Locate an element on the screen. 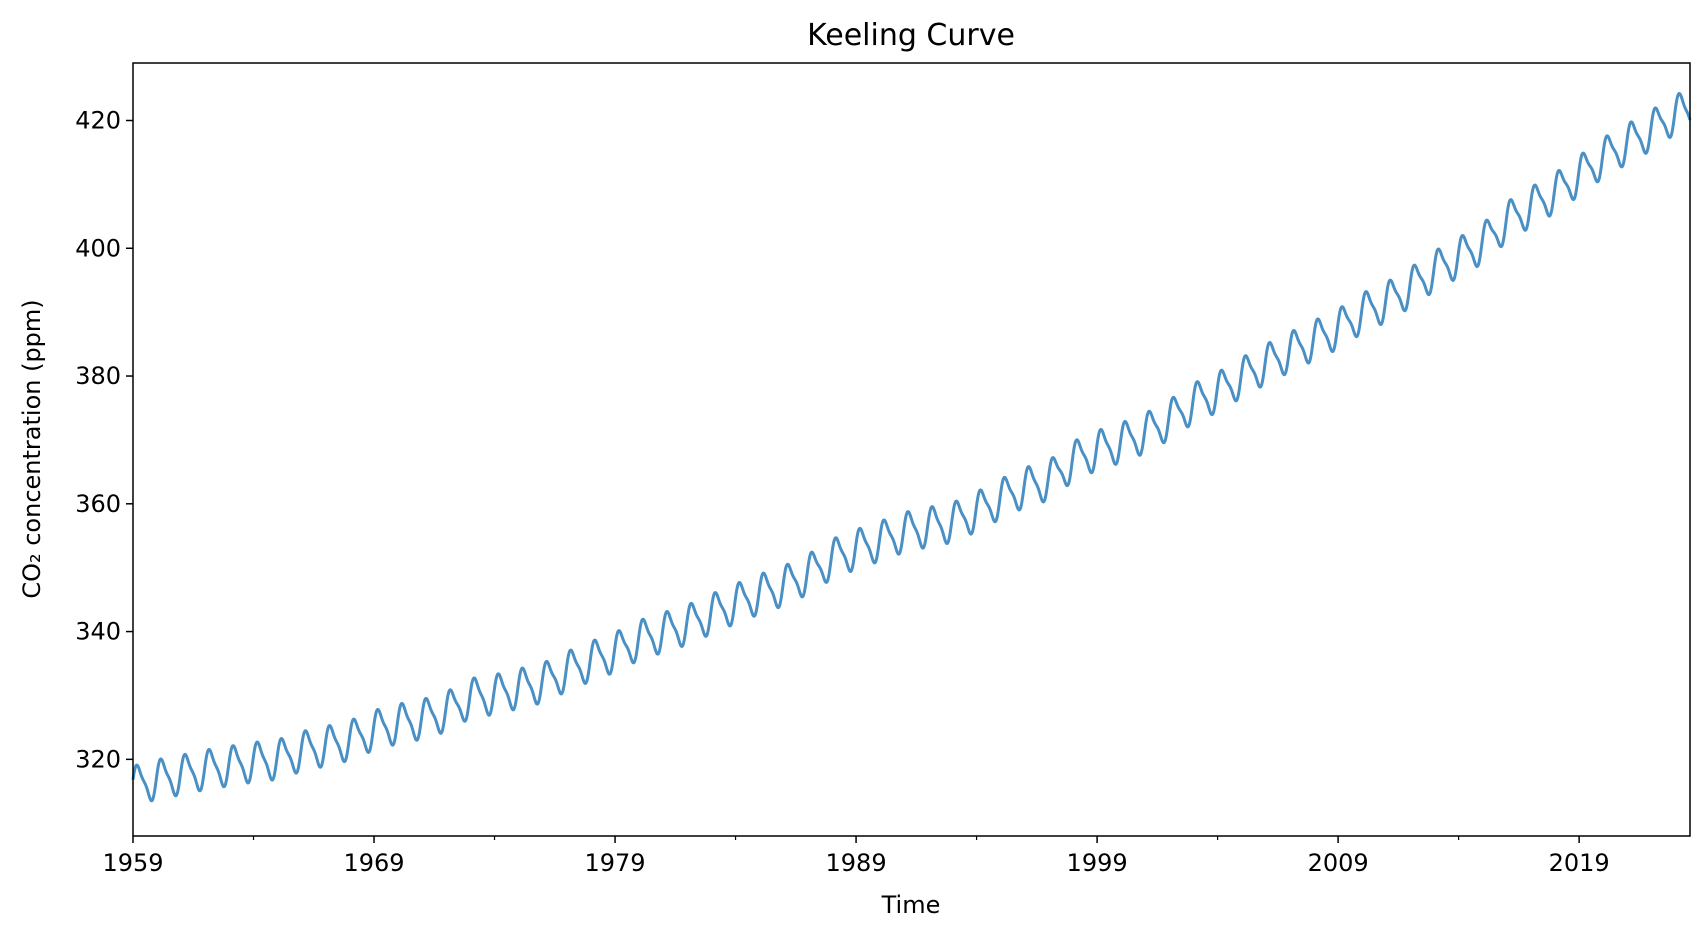  x-tick-label-1979: 1979 is located at coordinates (615, 863).